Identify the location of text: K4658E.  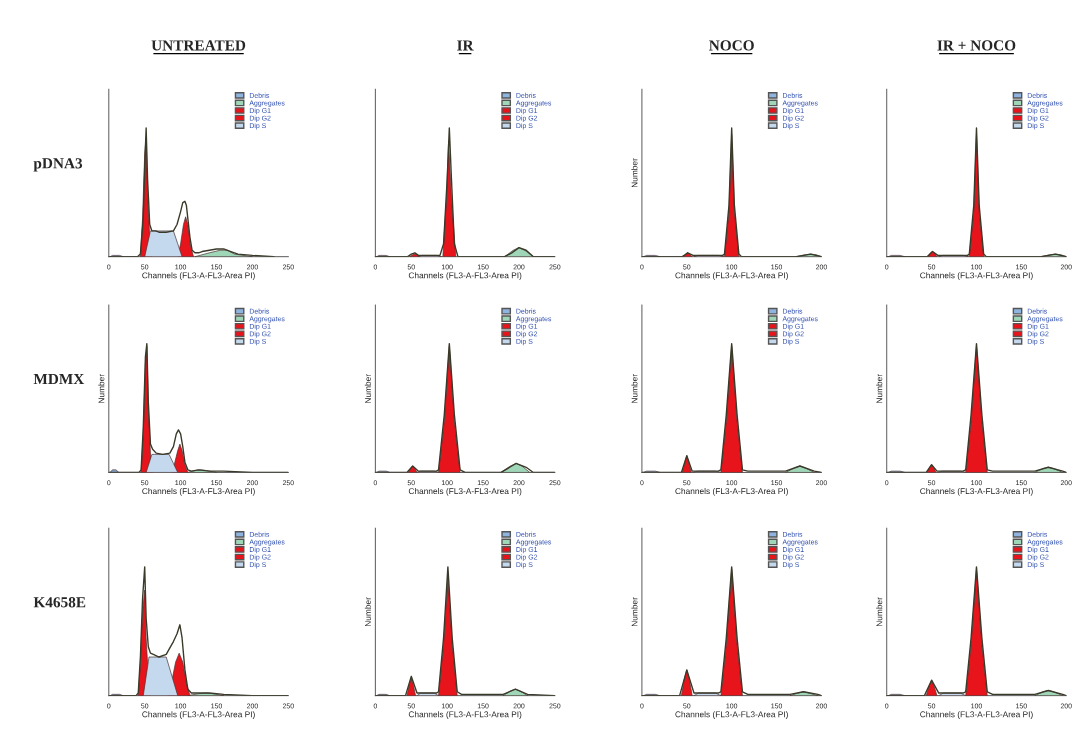
(59, 602).